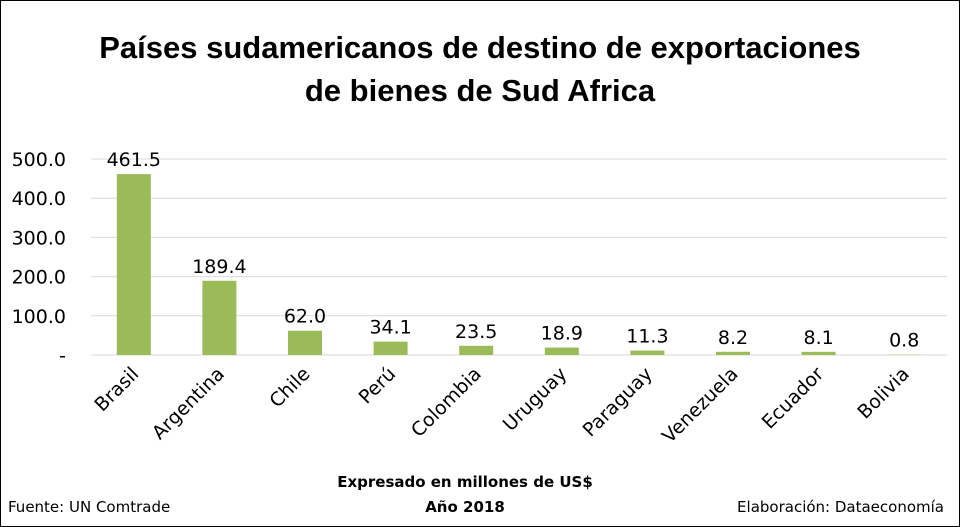 This screenshot has height=527, width=960. Describe the element at coordinates (305, 317) in the screenshot. I see `data-label: 62.0` at that location.